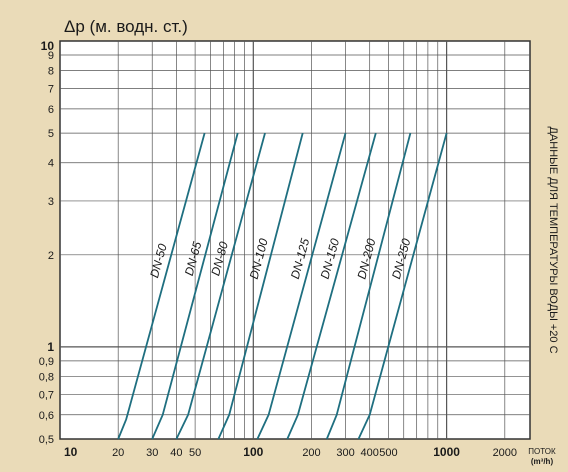  I want to click on y-tick-label: 0,9, so click(46, 362).